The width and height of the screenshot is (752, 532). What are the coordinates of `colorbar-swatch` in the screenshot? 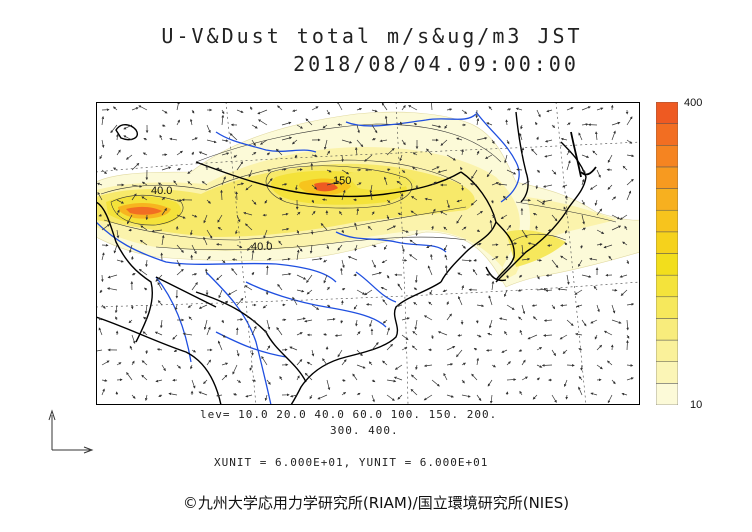 It's located at (667, 394).